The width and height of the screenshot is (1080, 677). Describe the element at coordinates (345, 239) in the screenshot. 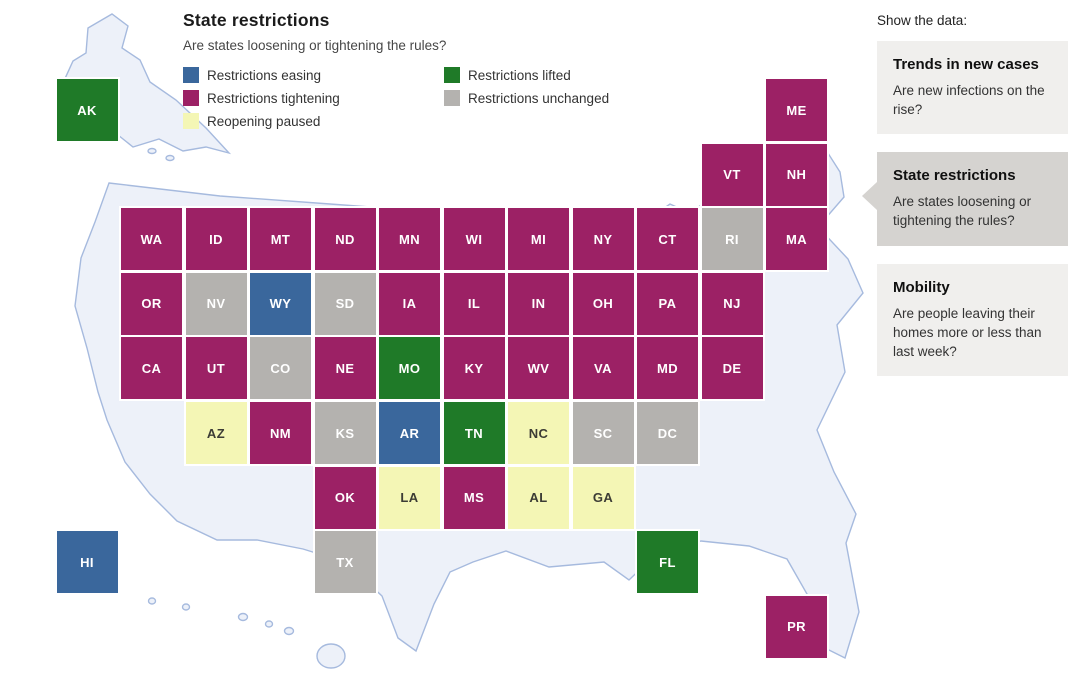

I see `state-tile-nd: ND` at that location.